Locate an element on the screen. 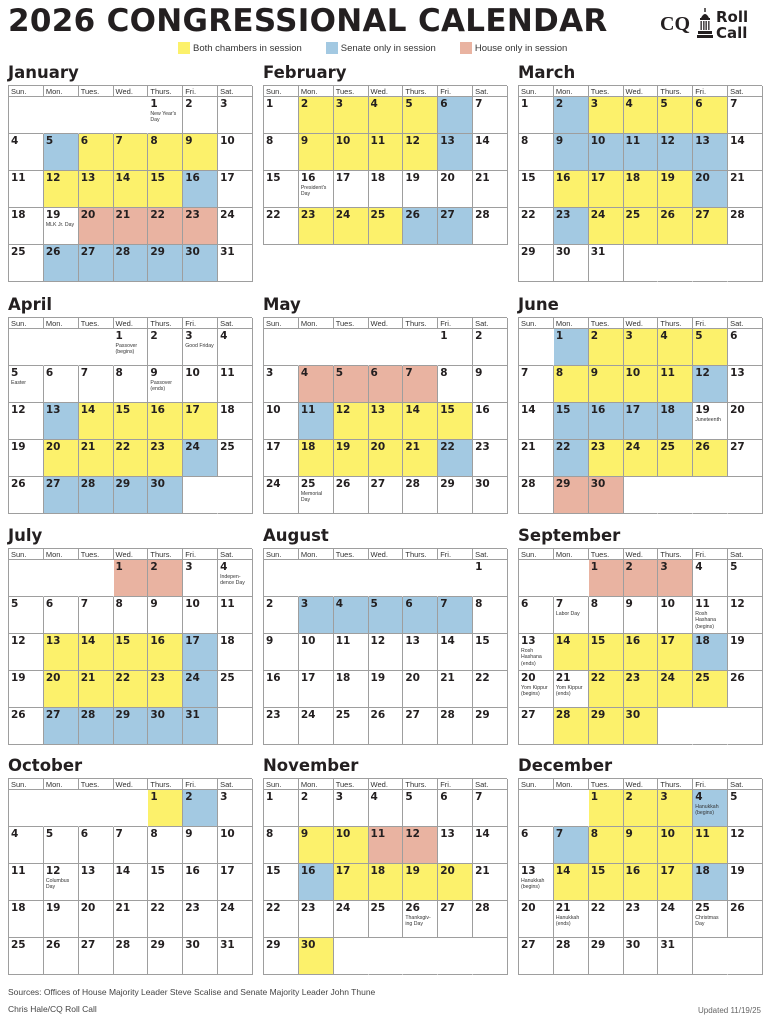 This screenshot has height=1017, width=771. weekday-header: Tues. is located at coordinates (96, 91).